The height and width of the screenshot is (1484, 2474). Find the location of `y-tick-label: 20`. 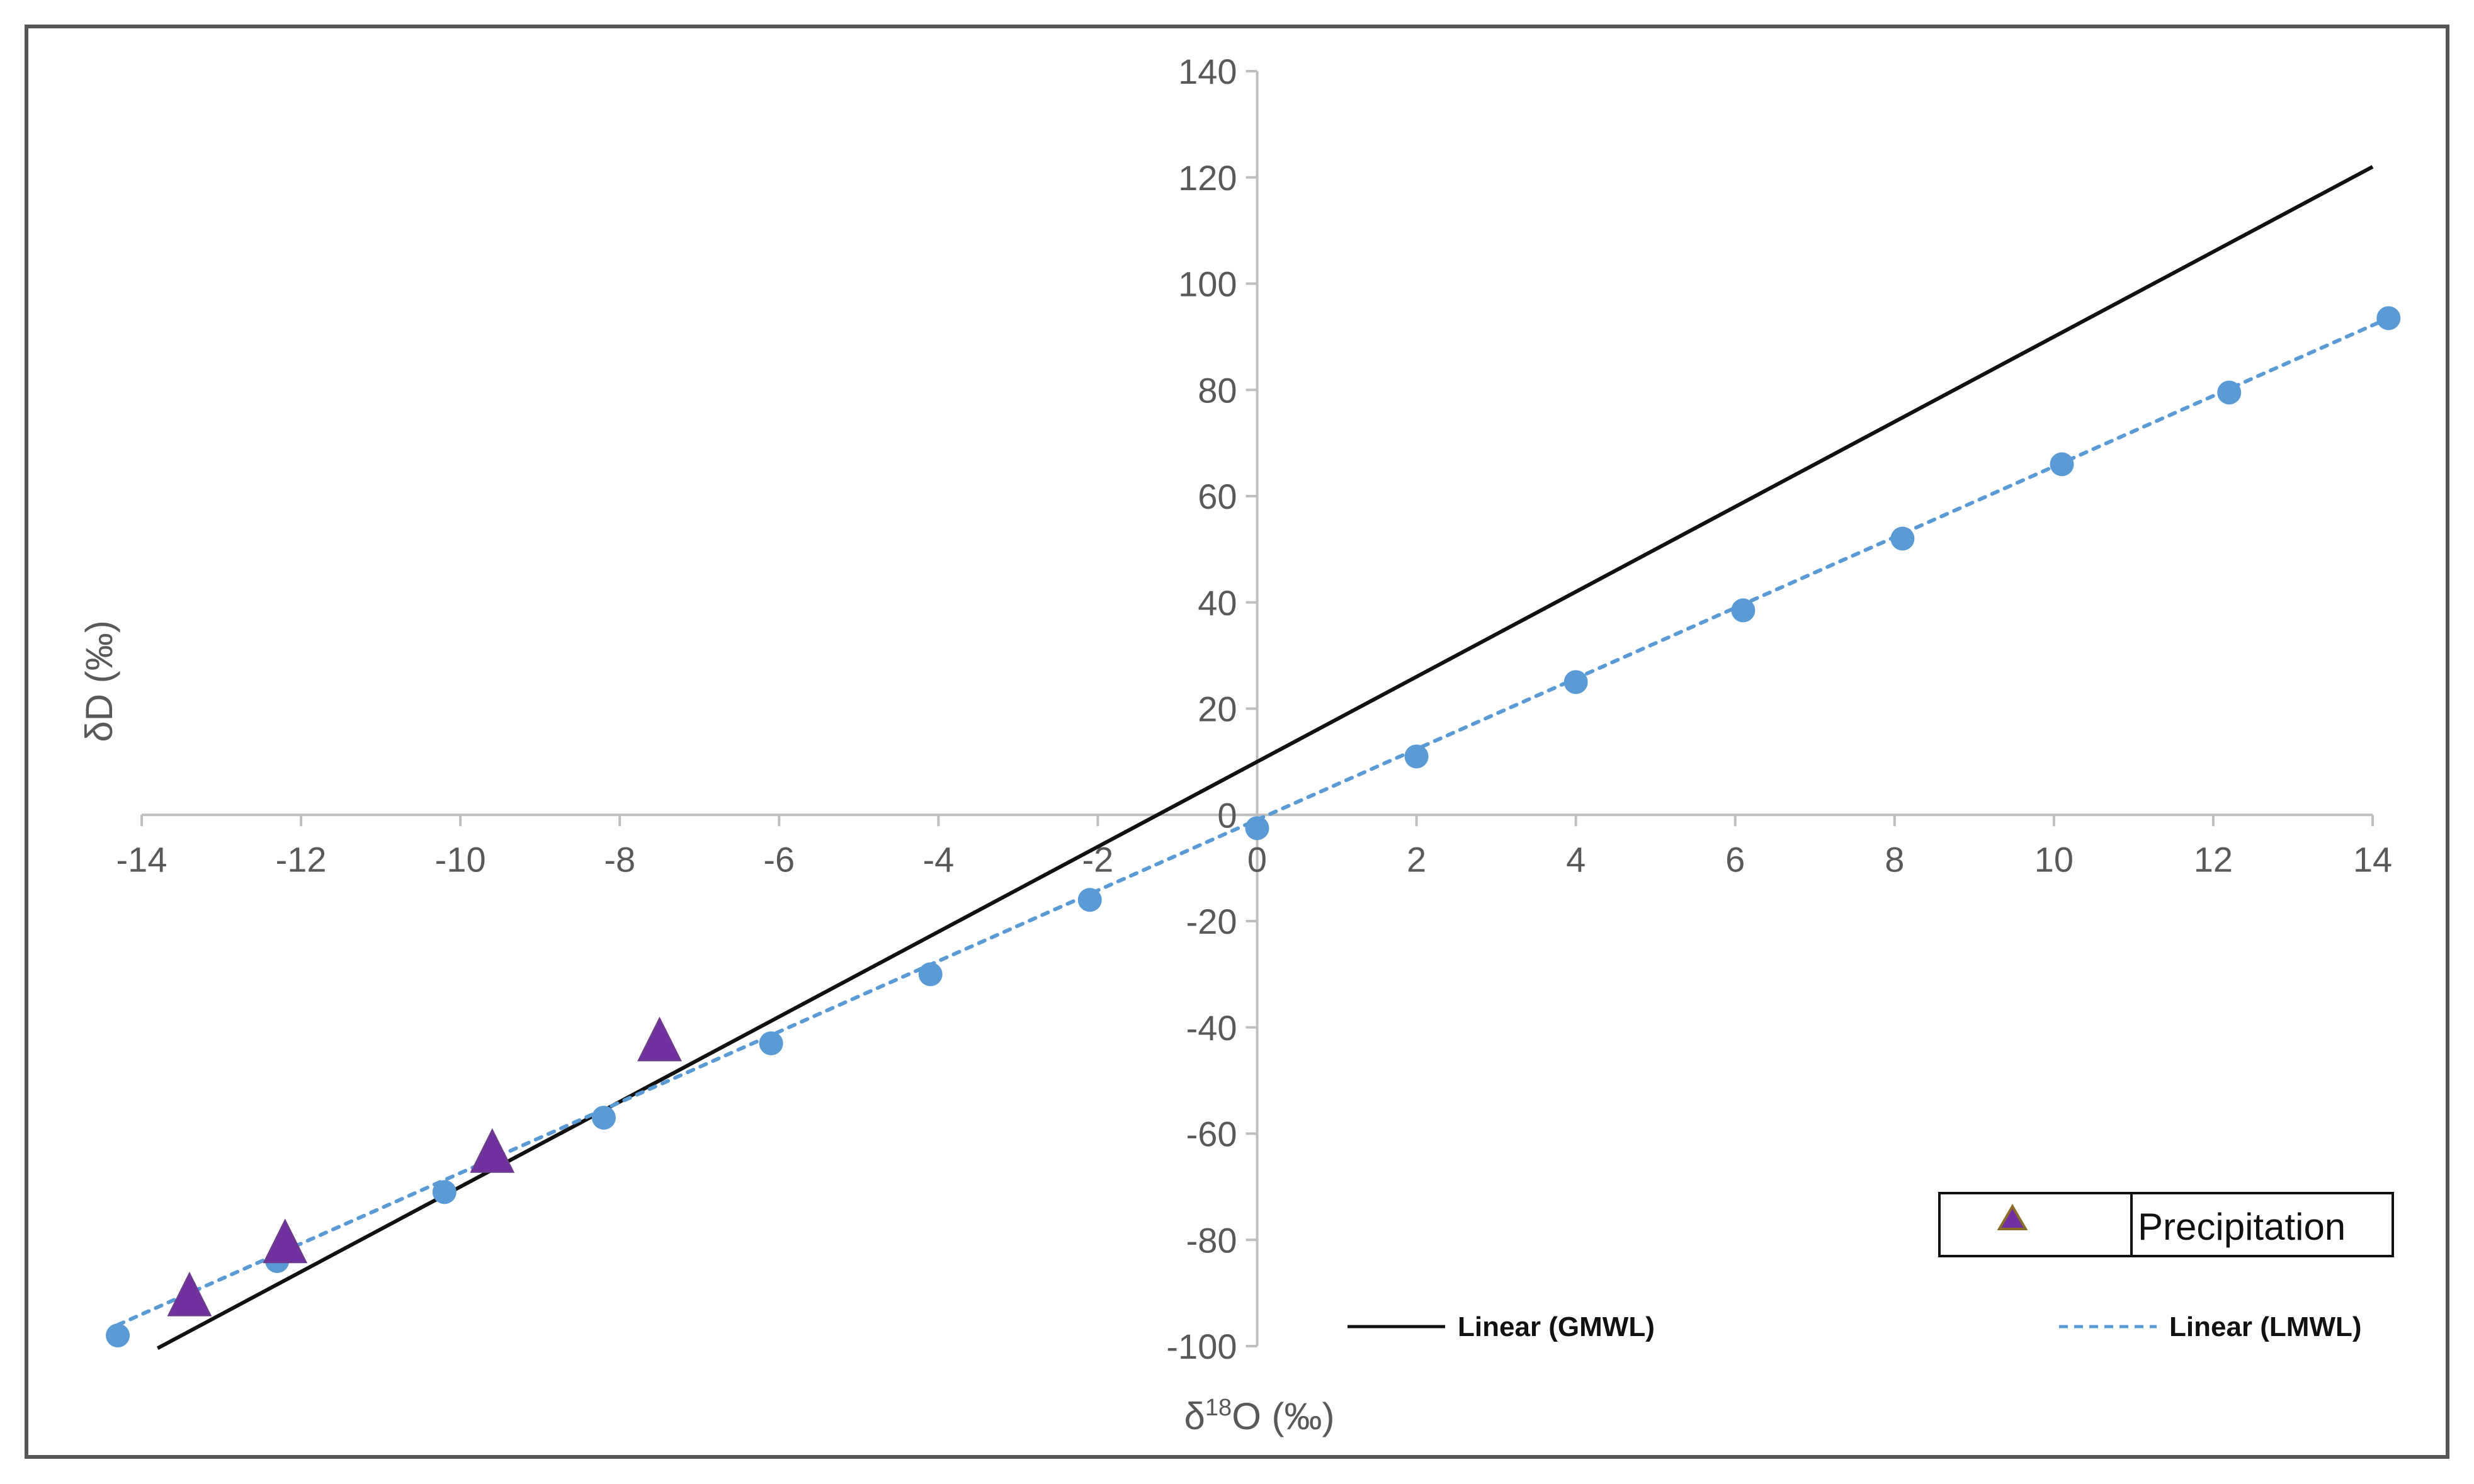

y-tick-label: 20 is located at coordinates (1217, 709).